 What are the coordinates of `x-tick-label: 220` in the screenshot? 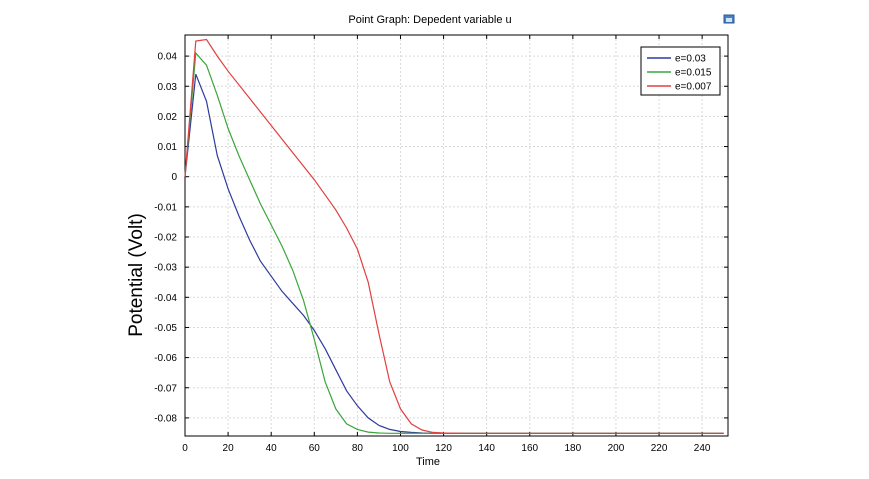 It's located at (659, 448).